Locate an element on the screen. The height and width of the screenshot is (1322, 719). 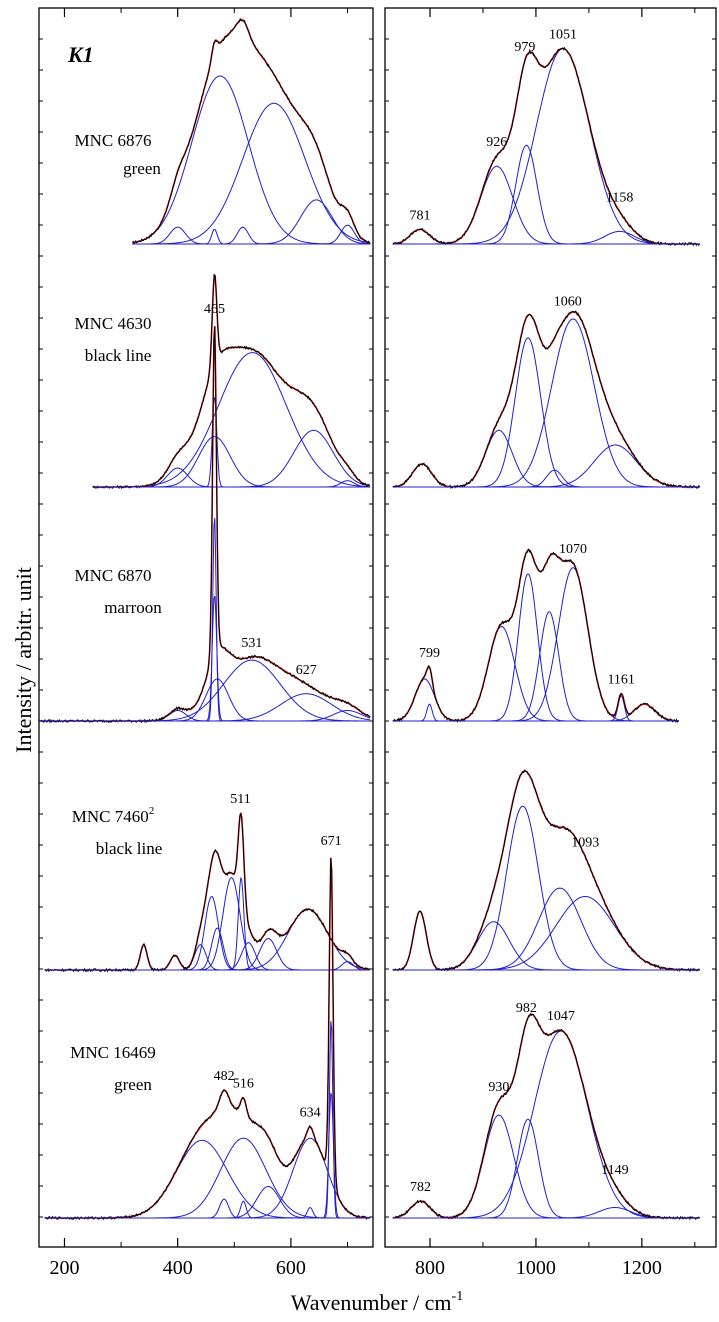
peak-label-465: 465 is located at coordinates (214, 309).